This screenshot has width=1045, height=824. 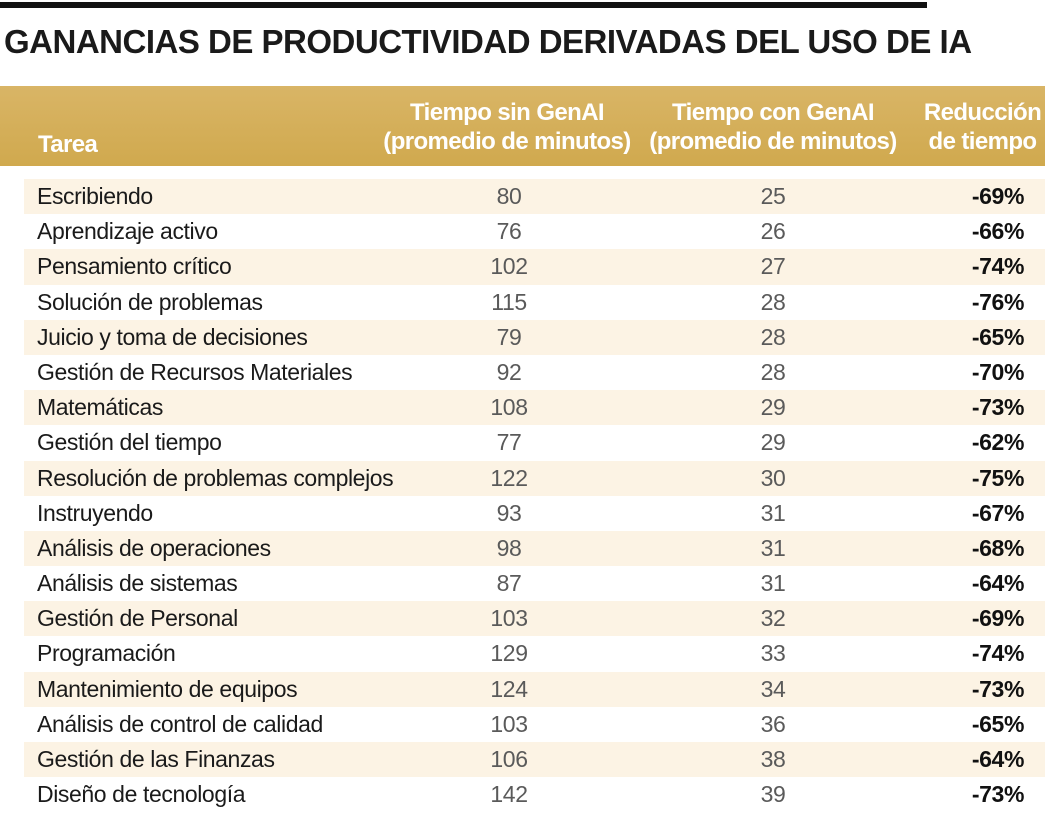 I want to click on table-cell-time-with-genai: 36, so click(x=773, y=723).